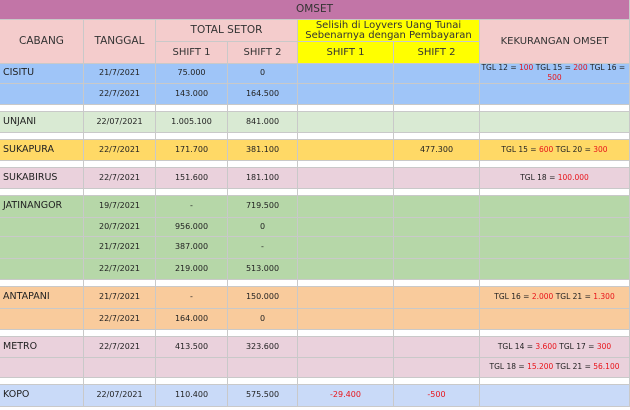  What do you see at coordinates (192, 298) in the screenshot?
I see `shift1-cell: -` at bounding box center [192, 298].